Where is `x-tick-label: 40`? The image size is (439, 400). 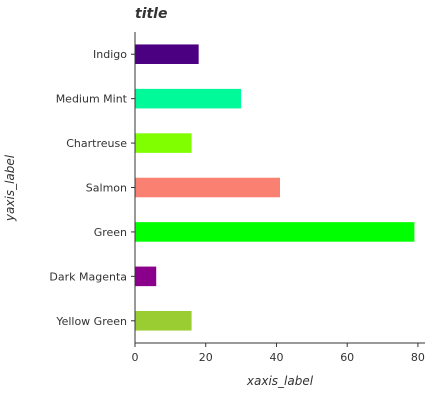
x-tick-label: 40 is located at coordinates (276, 357).